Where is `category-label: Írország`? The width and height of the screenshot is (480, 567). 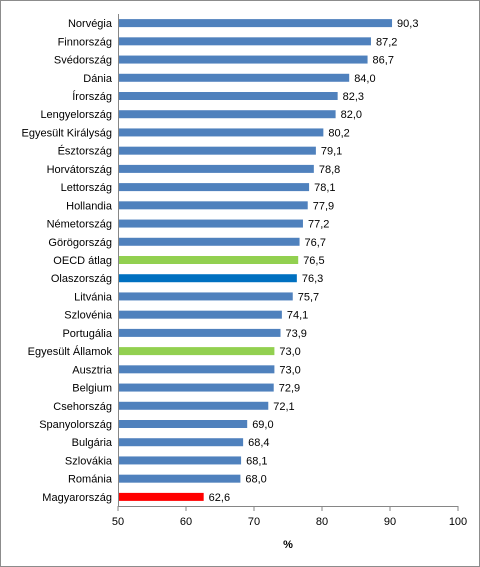
category-label: Írország is located at coordinates (92, 96).